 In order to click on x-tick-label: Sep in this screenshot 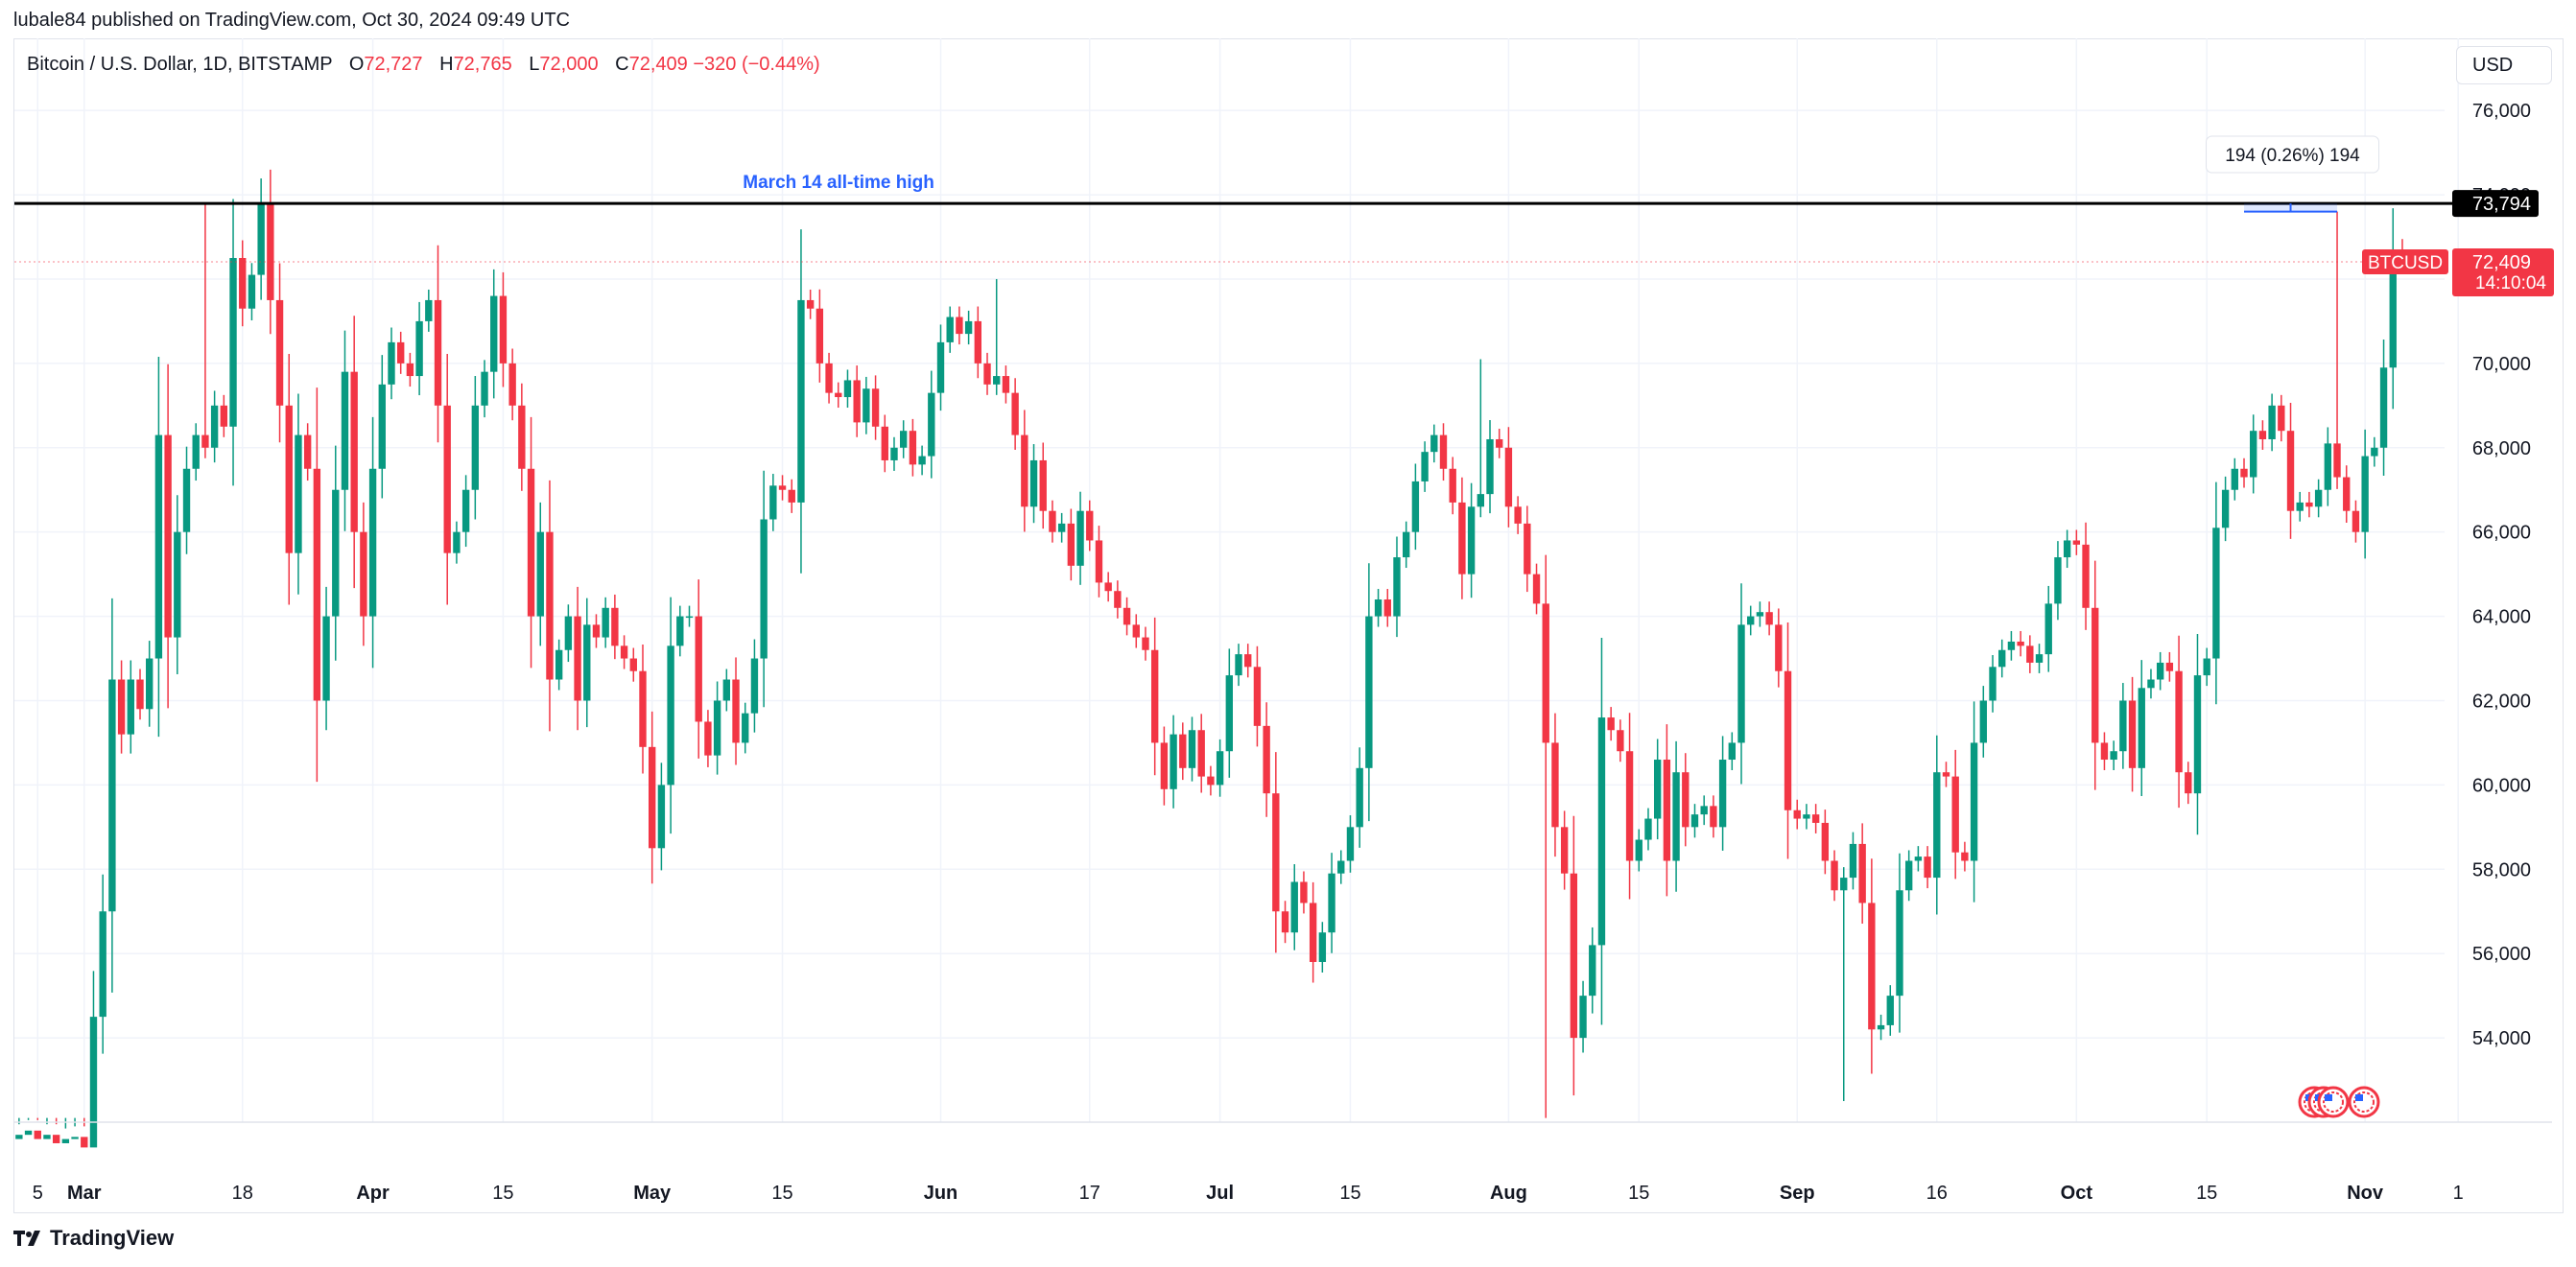, I will do `click(1798, 1194)`.